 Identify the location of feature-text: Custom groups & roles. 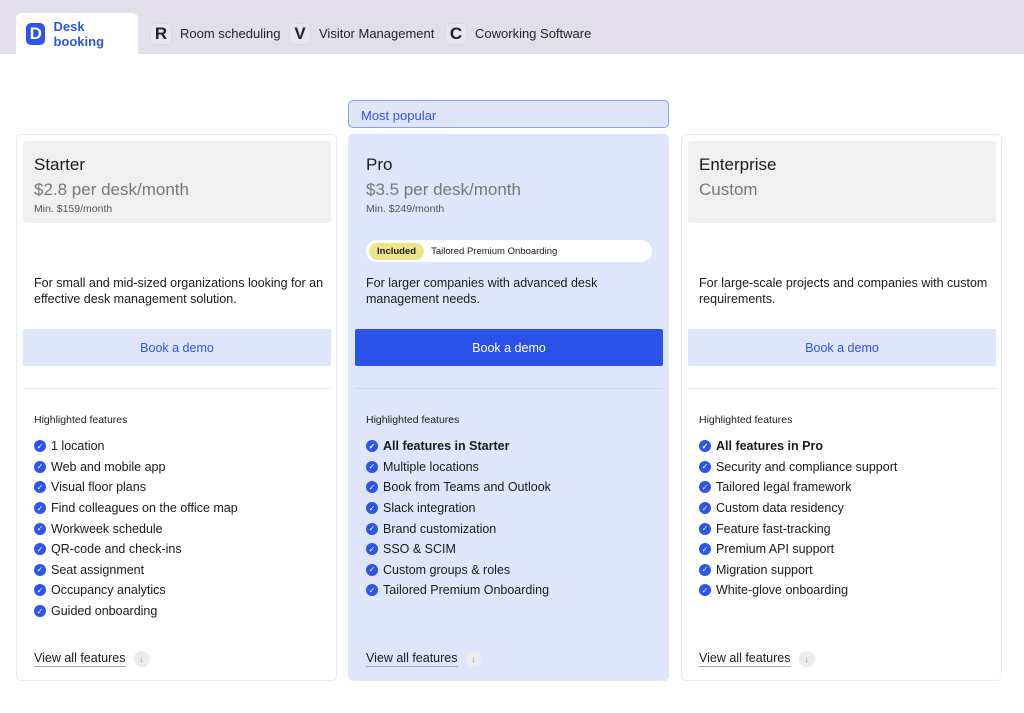
(447, 569).